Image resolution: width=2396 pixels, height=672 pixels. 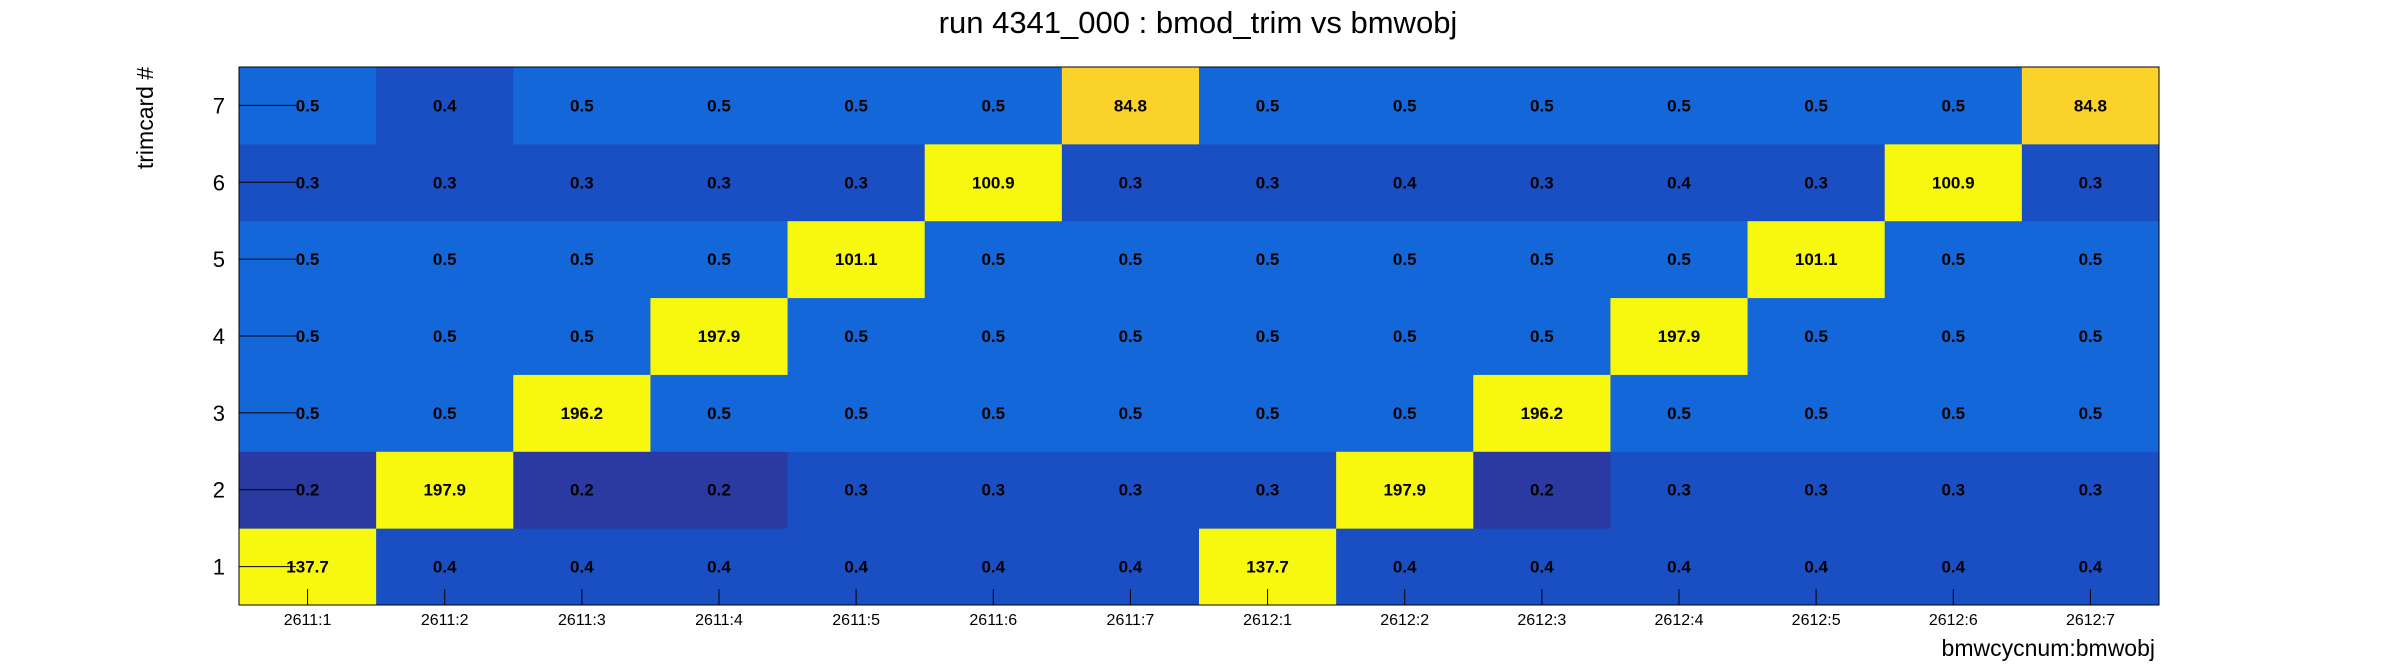 I want to click on y-tick-label: 3, so click(x=219, y=413).